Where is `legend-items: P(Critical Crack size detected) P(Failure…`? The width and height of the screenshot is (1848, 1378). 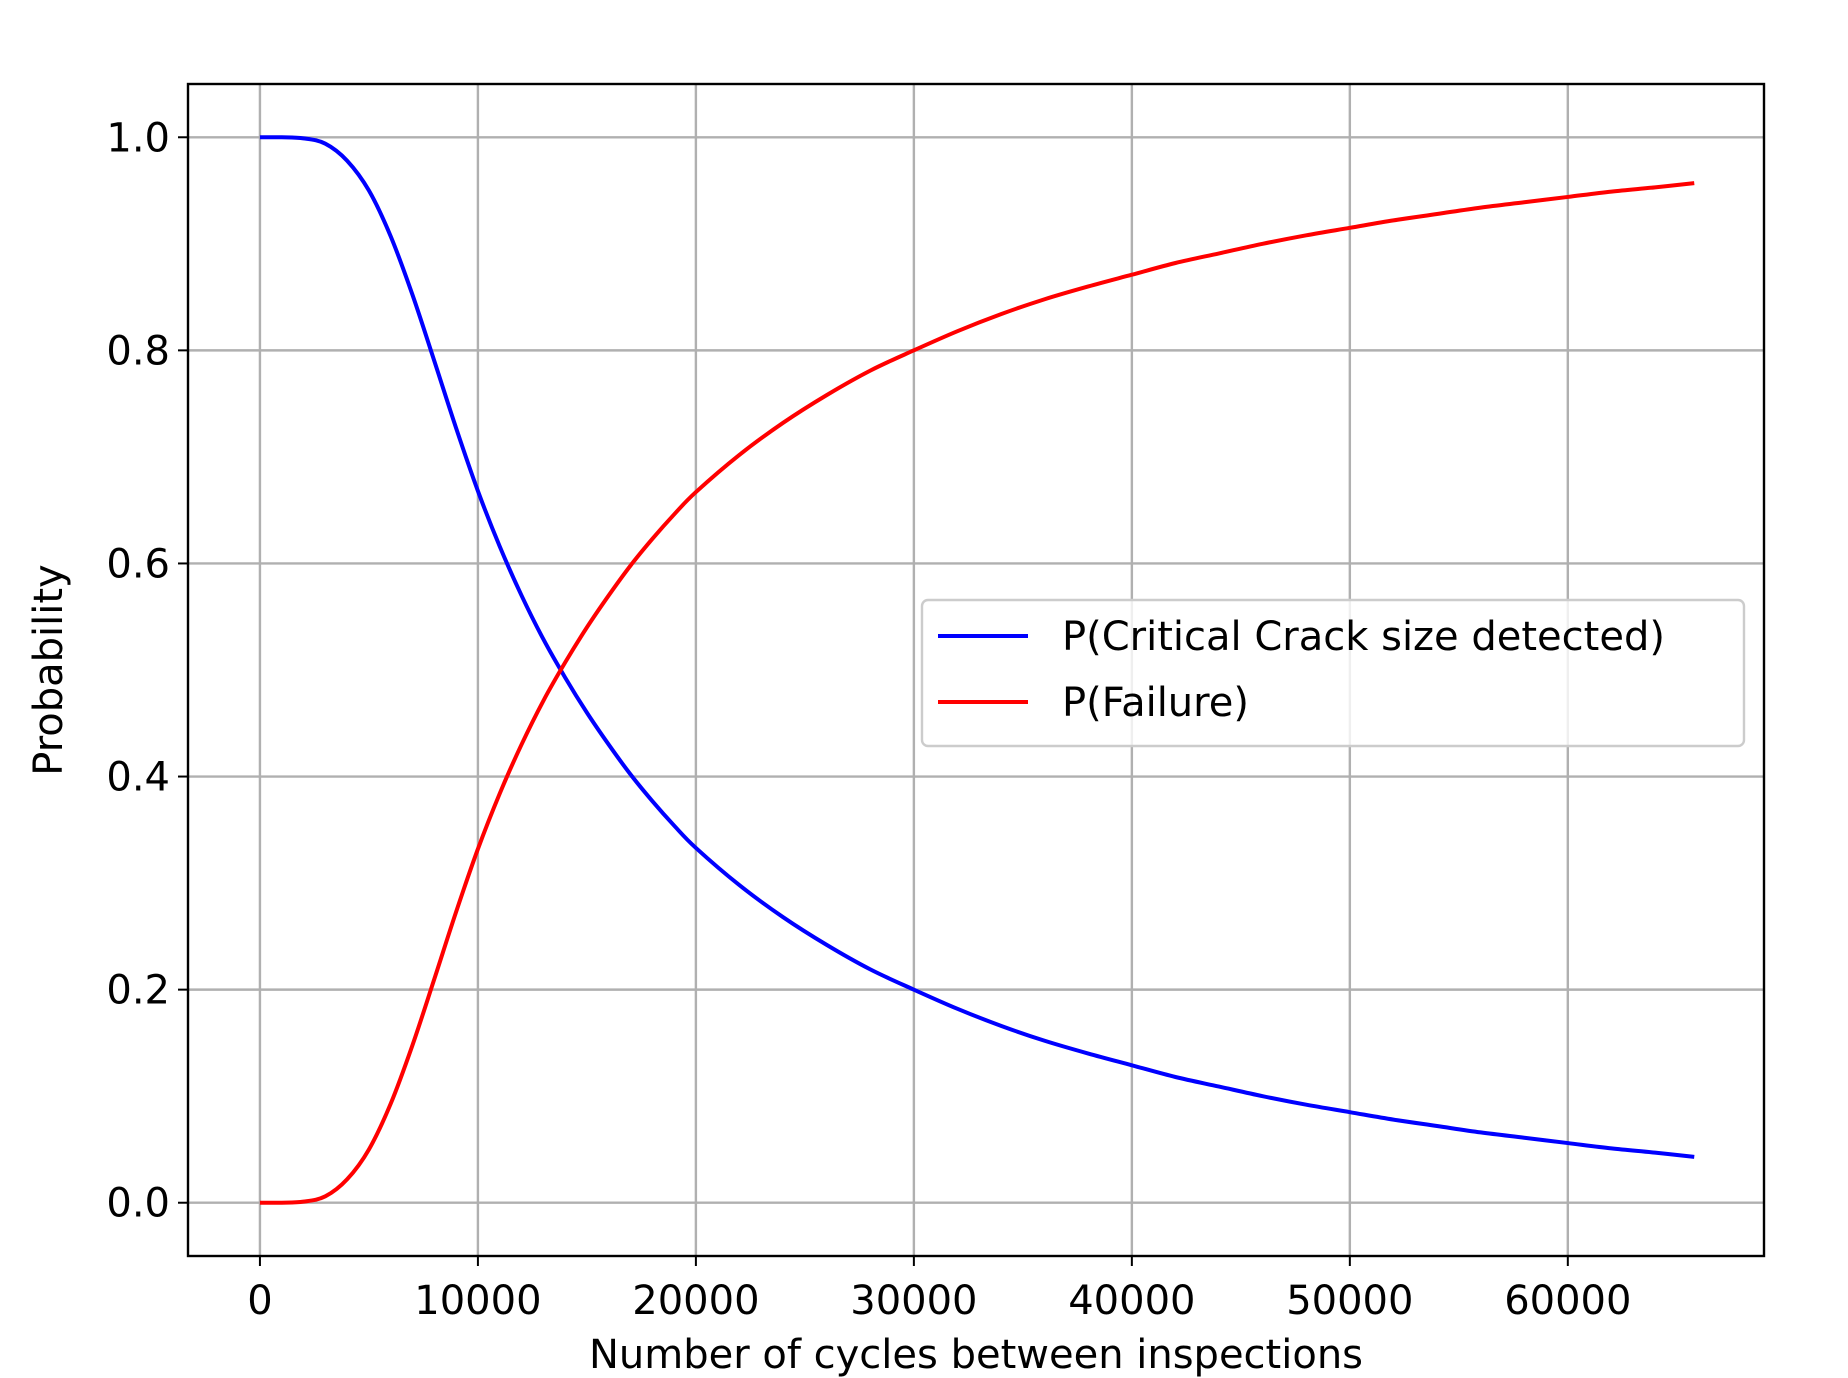
legend-items: P(Critical Crack size detected) P(Failure… is located at coordinates (1301, 670).